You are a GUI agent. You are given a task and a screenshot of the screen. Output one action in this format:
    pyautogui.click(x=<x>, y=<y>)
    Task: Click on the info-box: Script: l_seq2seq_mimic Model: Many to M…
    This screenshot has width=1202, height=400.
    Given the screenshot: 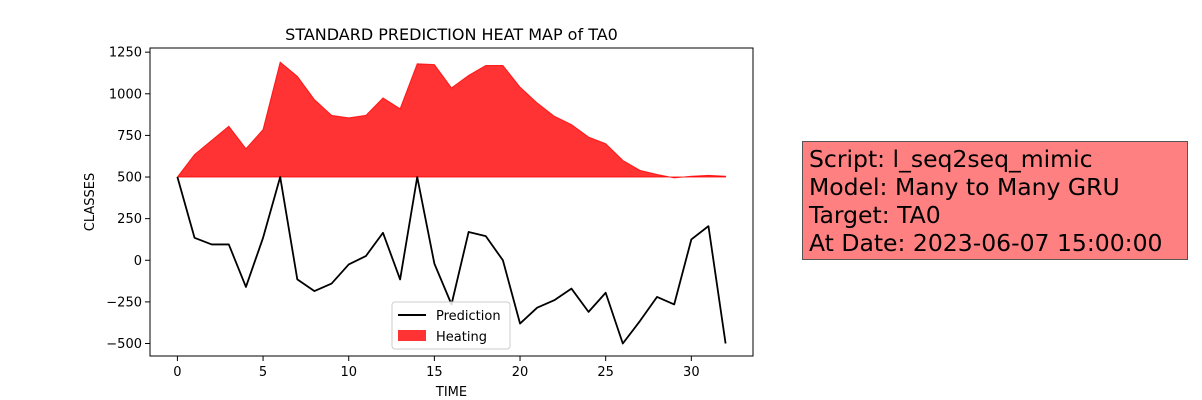 What is the action you would take?
    pyautogui.click(x=995, y=200)
    